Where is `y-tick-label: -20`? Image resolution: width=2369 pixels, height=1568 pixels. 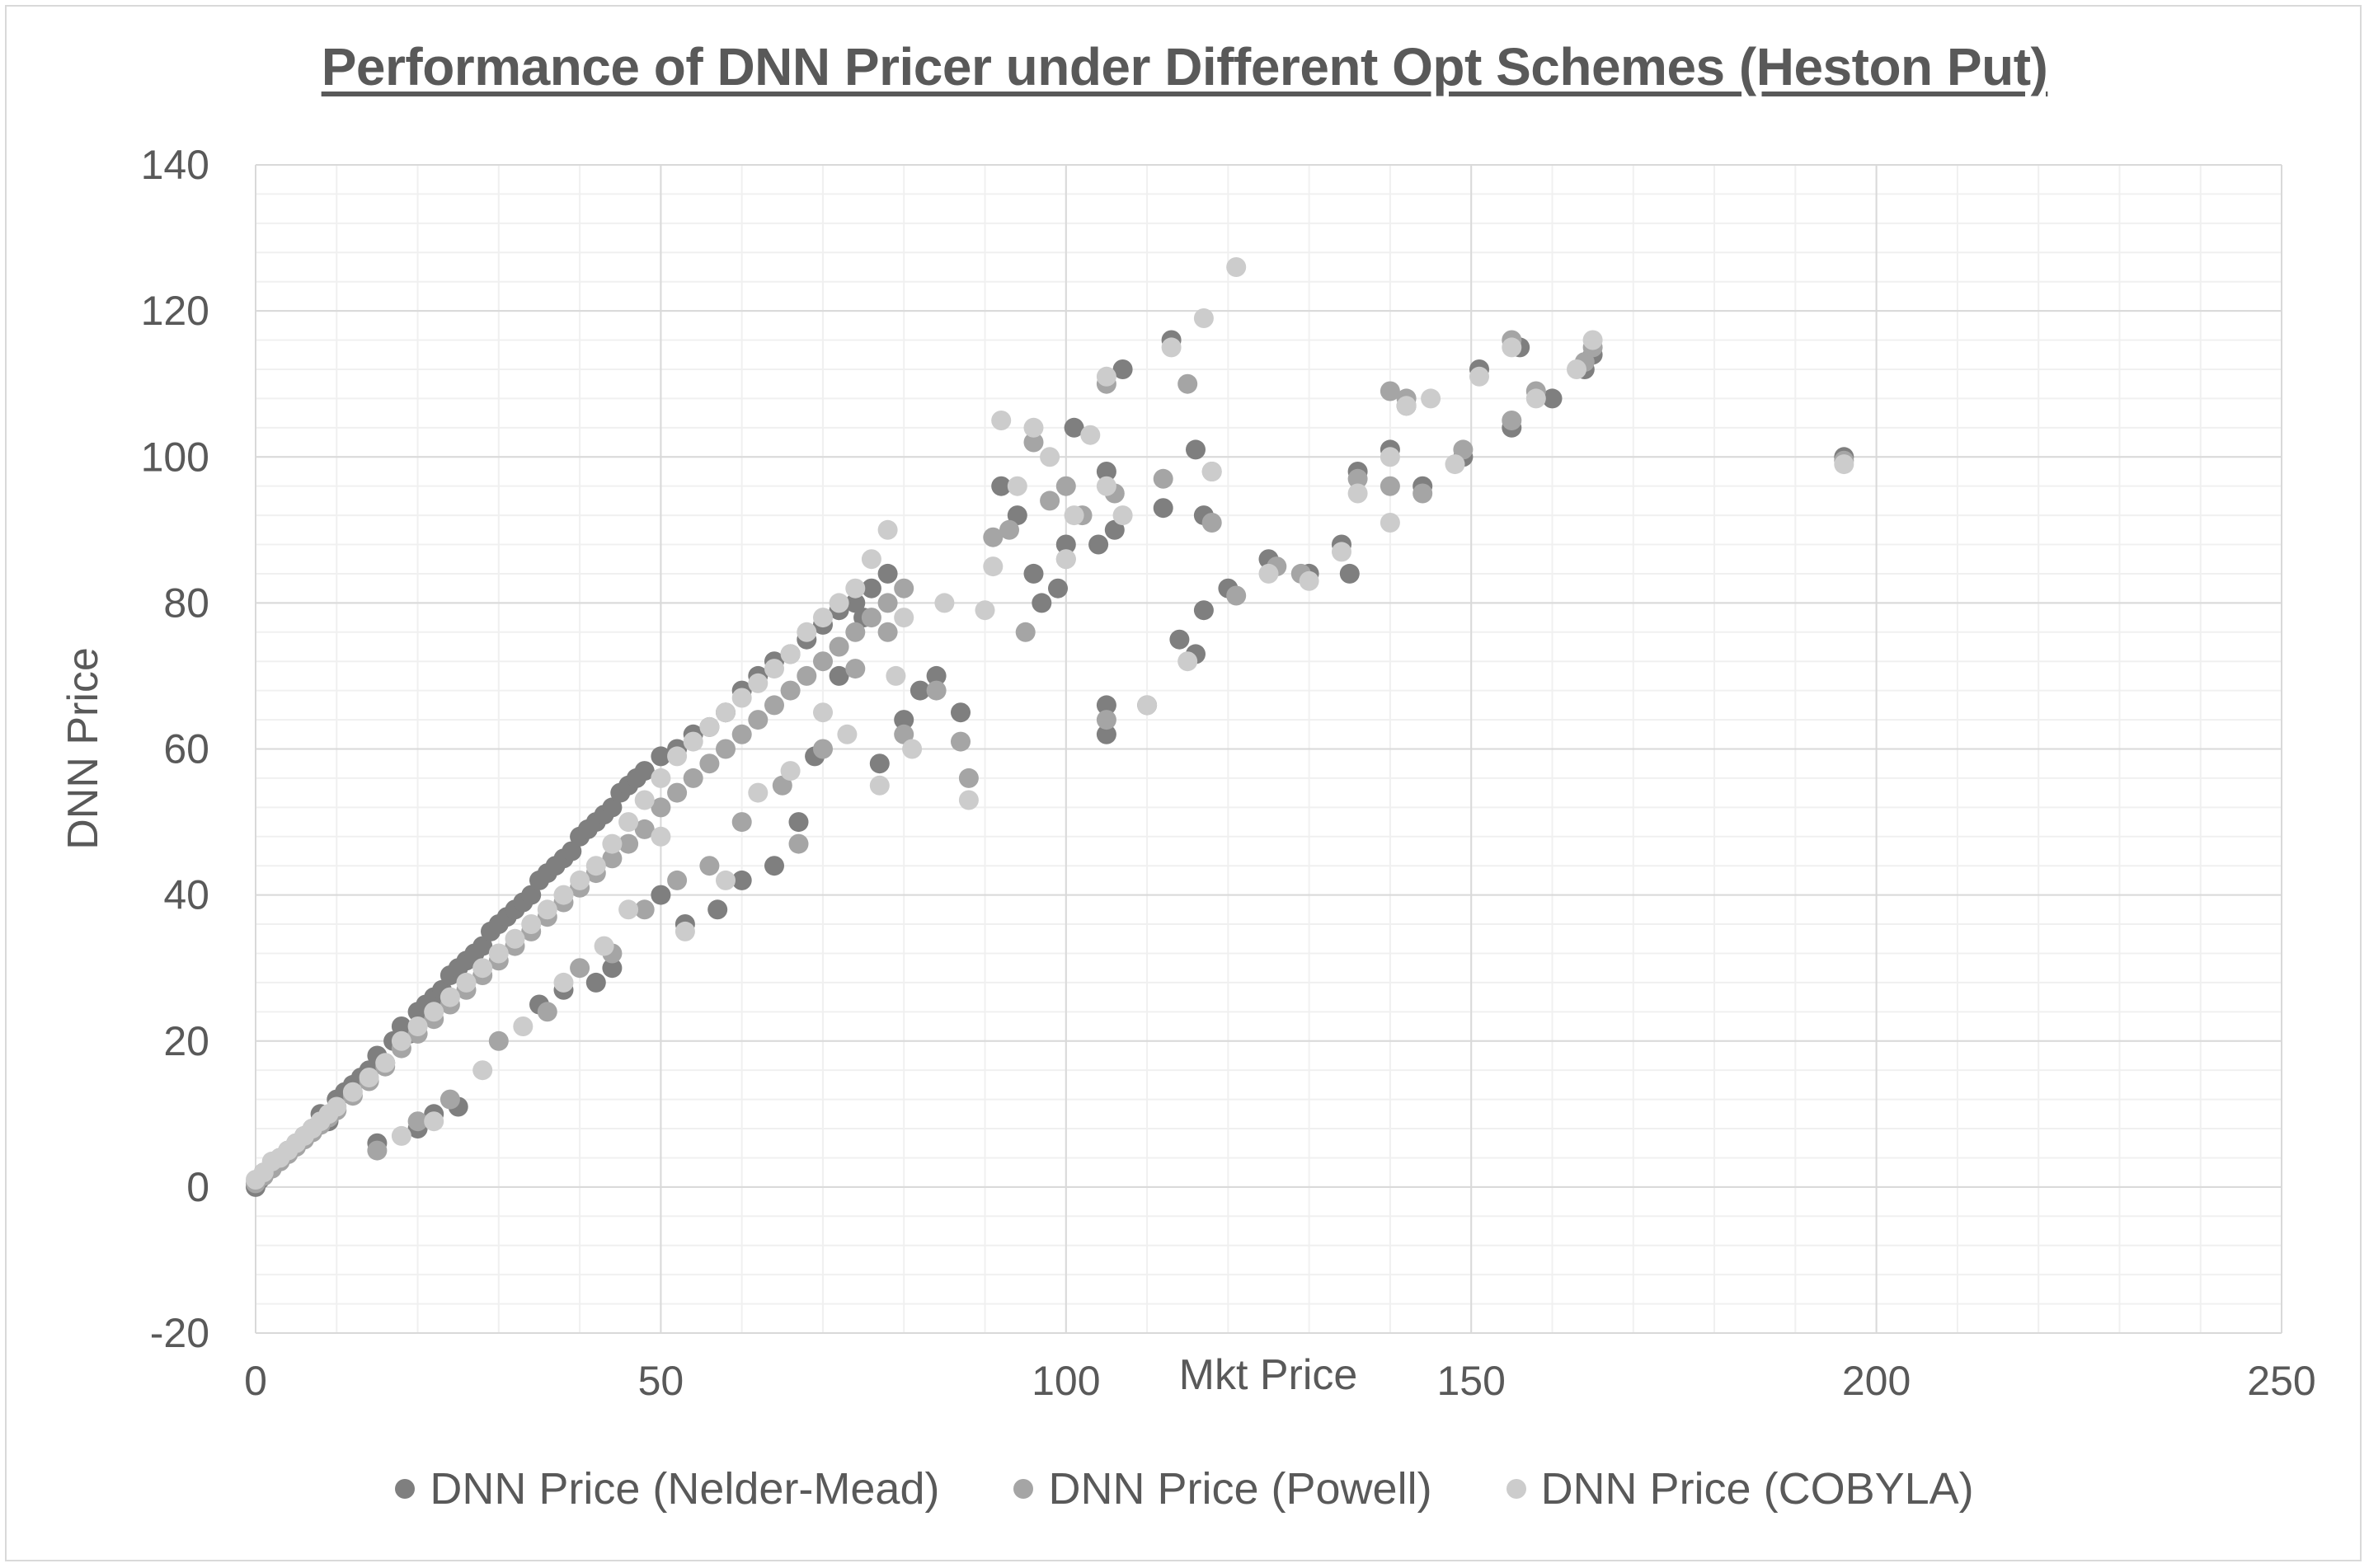
y-tick-label: -20 is located at coordinates (180, 1333).